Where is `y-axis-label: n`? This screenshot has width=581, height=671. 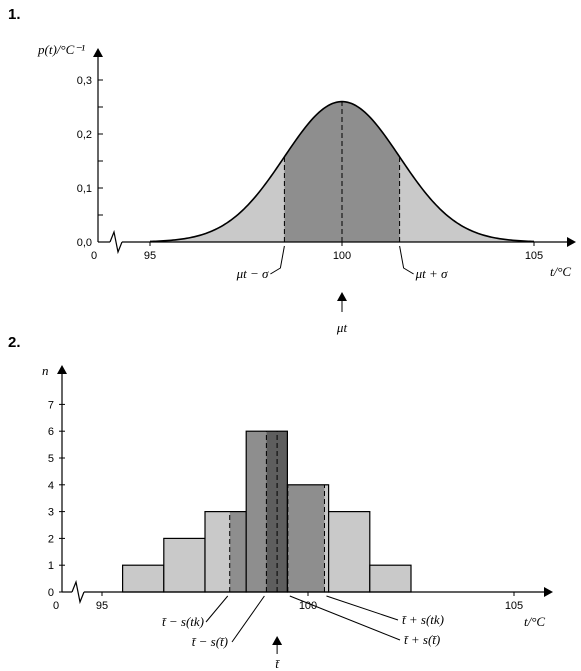 y-axis-label: n is located at coordinates (45, 370).